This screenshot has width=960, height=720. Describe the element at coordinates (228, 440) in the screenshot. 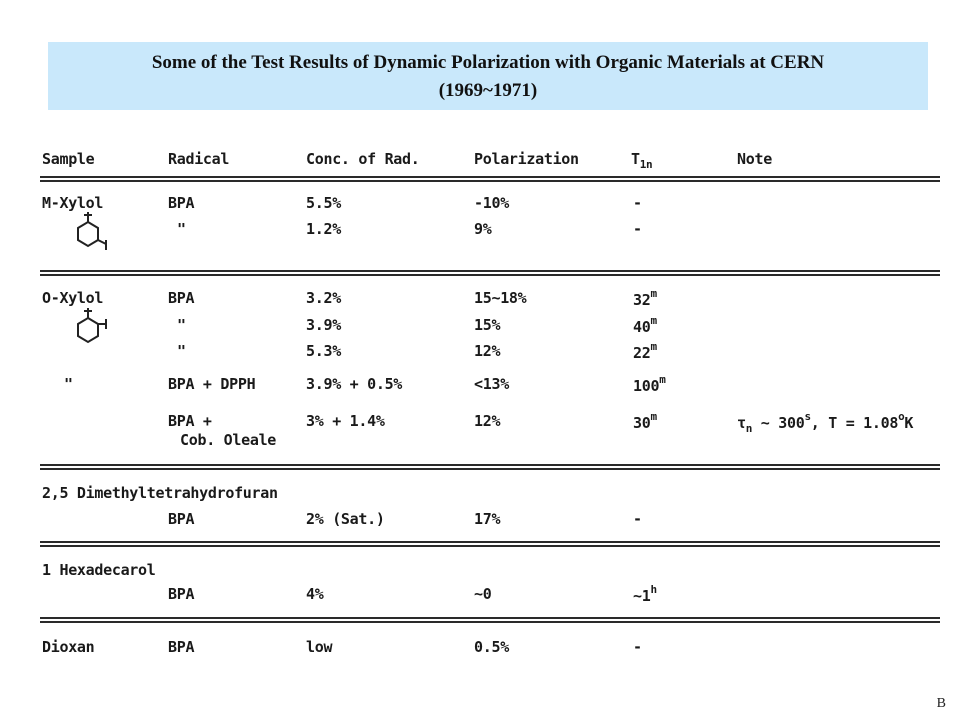

I see `cell-radical-cont: Cob. Oleale` at that location.